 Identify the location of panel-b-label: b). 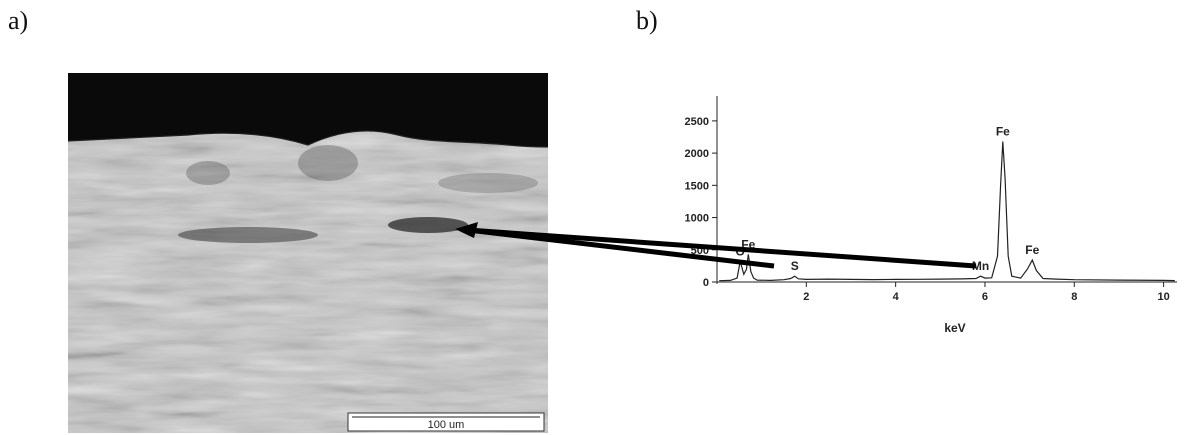
(647, 20).